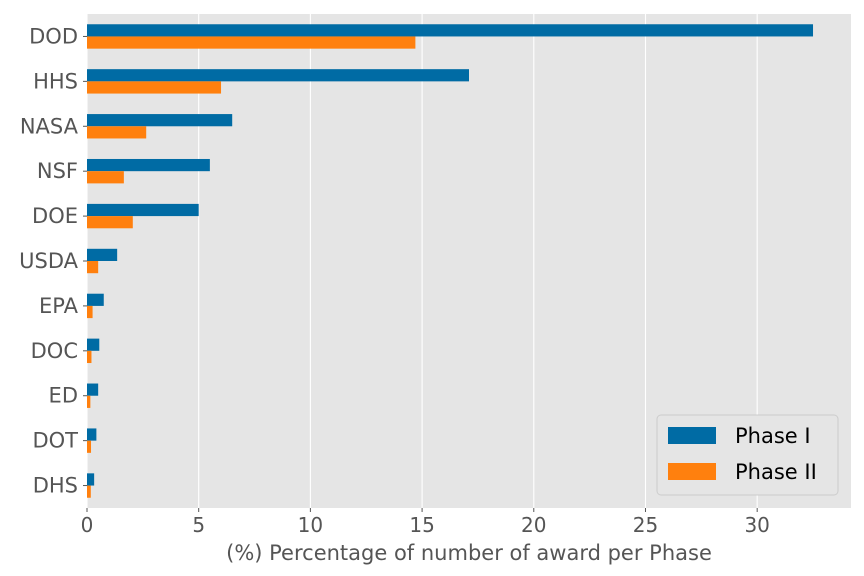 This screenshot has height=576, width=864. Describe the element at coordinates (55, 81) in the screenshot. I see `y-tick-label: HHS` at that location.